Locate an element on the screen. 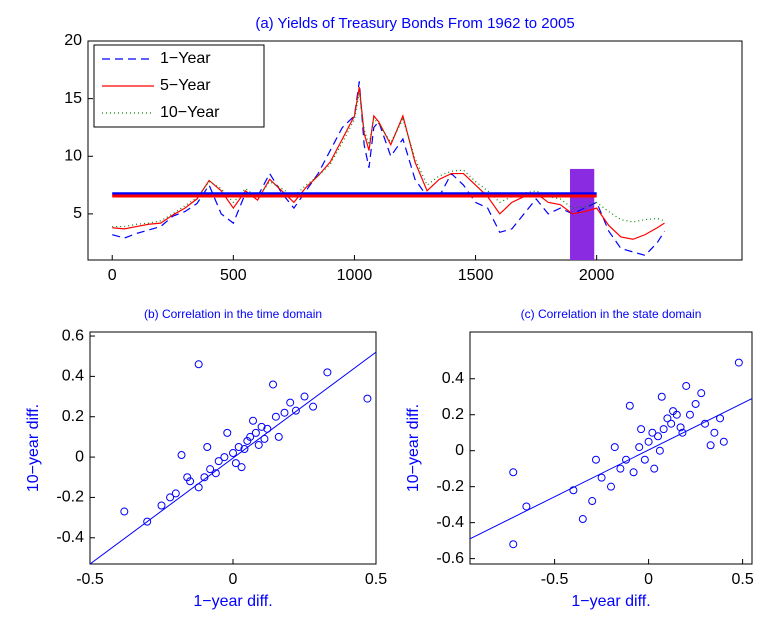 The width and height of the screenshot is (762, 624). y-tick-label: 15 is located at coordinates (73, 98).